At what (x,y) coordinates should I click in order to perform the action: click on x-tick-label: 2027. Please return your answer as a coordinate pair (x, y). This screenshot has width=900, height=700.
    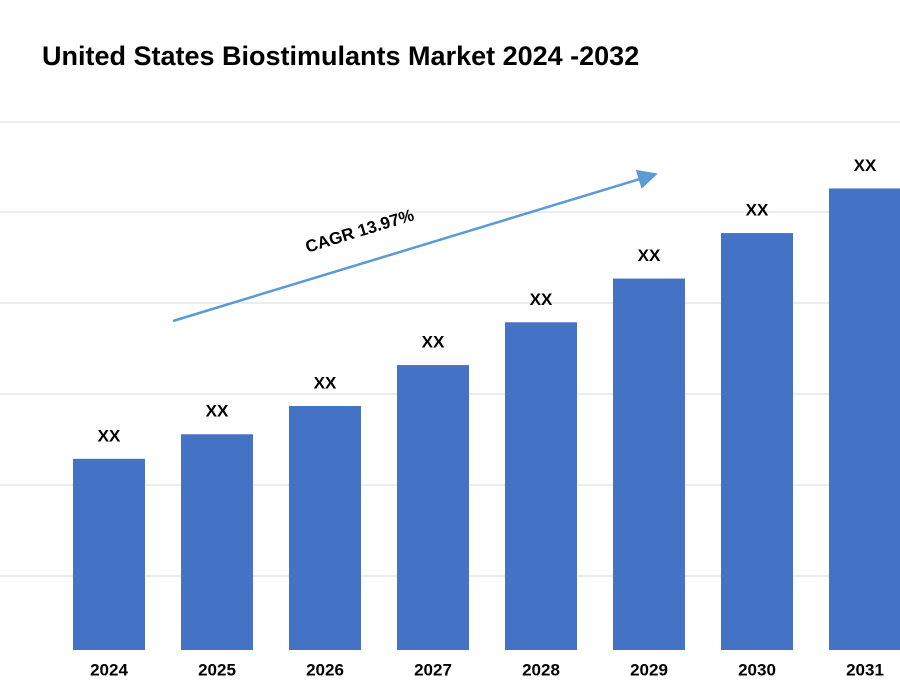
    Looking at the image, I should click on (433, 669).